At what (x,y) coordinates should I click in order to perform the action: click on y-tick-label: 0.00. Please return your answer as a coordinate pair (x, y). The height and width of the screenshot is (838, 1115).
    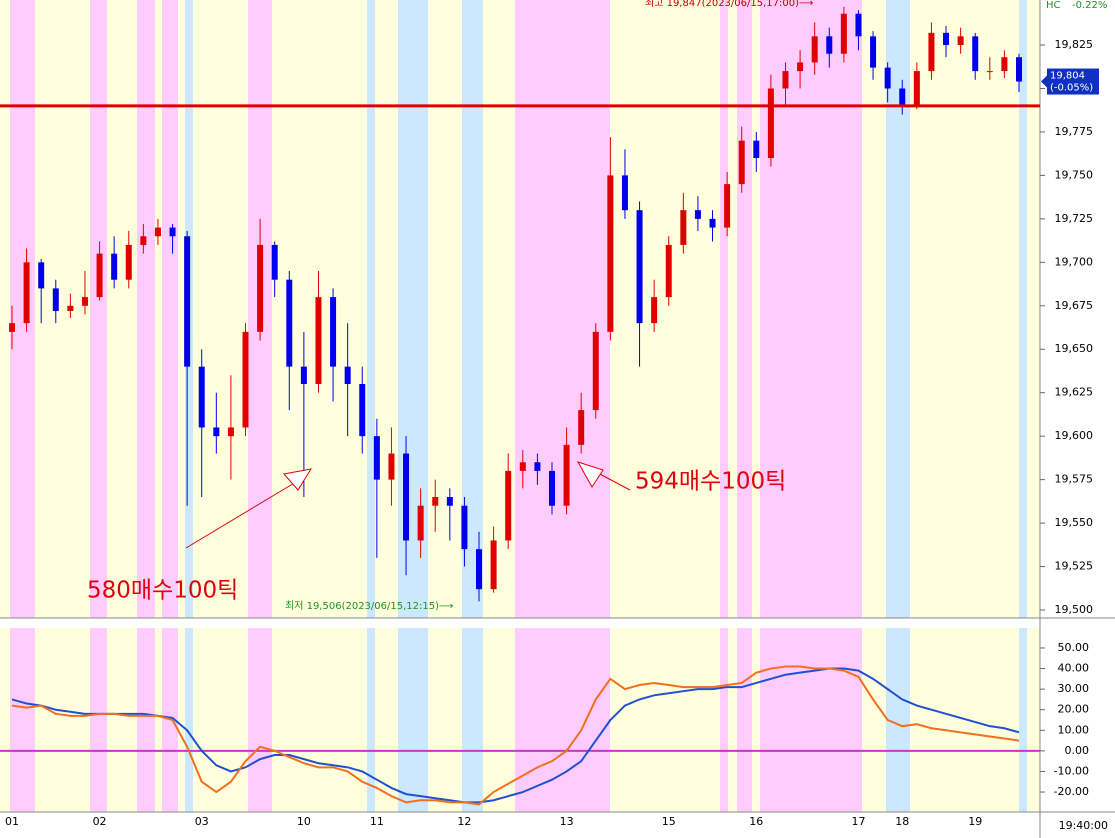
    Looking at the image, I should click on (1077, 750).